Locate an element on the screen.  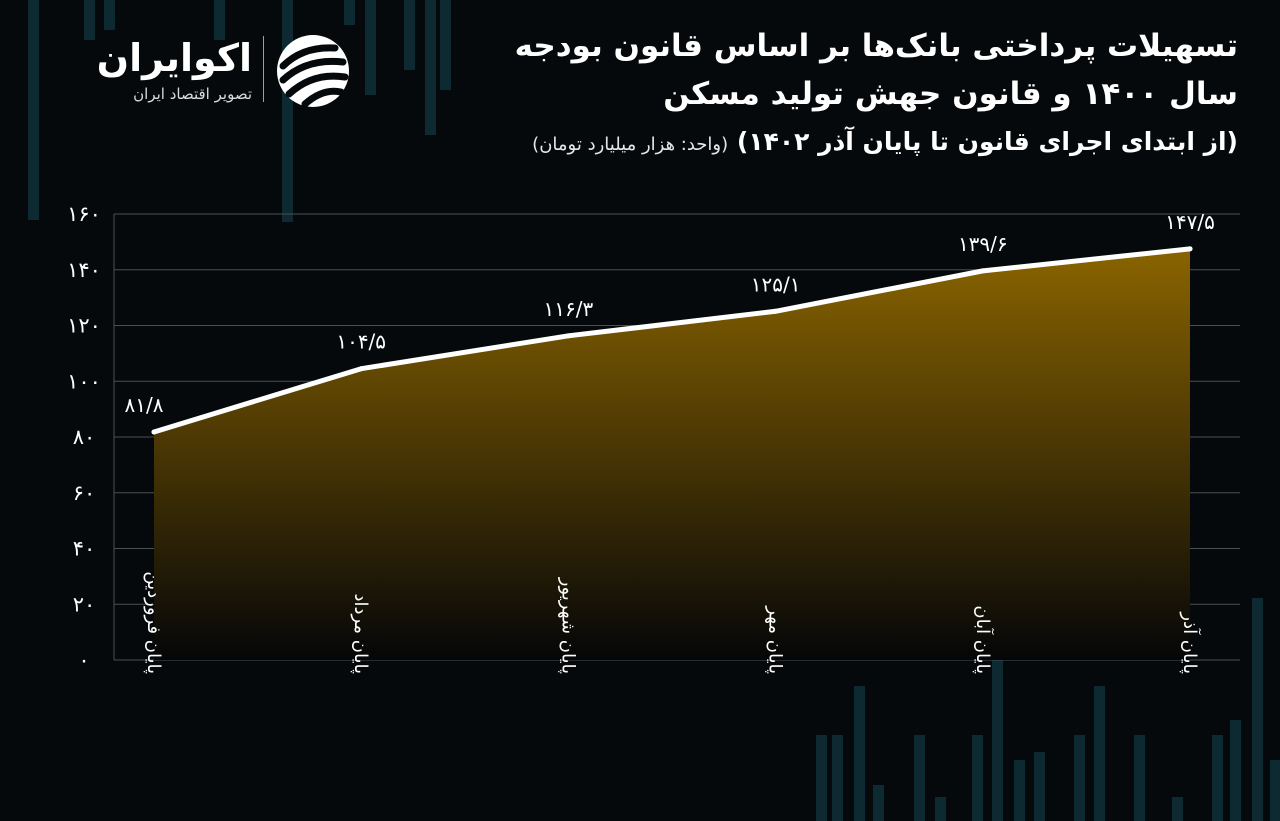
data-label: ۸۱/۸ is located at coordinates (144, 405).